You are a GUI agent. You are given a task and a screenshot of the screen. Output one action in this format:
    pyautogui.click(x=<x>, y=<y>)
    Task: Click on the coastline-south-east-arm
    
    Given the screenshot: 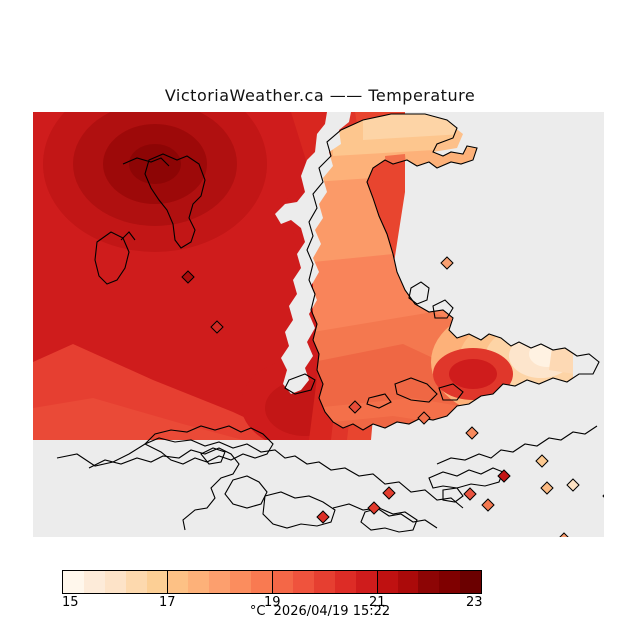 What is the action you would take?
    pyautogui.click(x=385, y=516)
    